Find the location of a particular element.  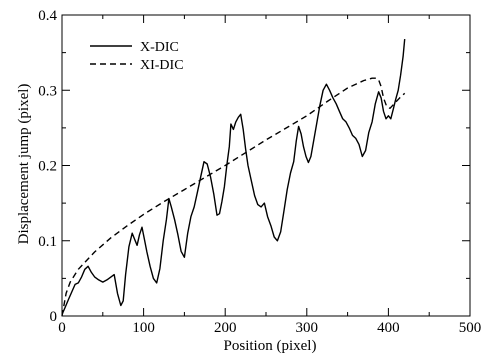

legend-label-xi-dic: XI-DIC is located at coordinates (162, 65).